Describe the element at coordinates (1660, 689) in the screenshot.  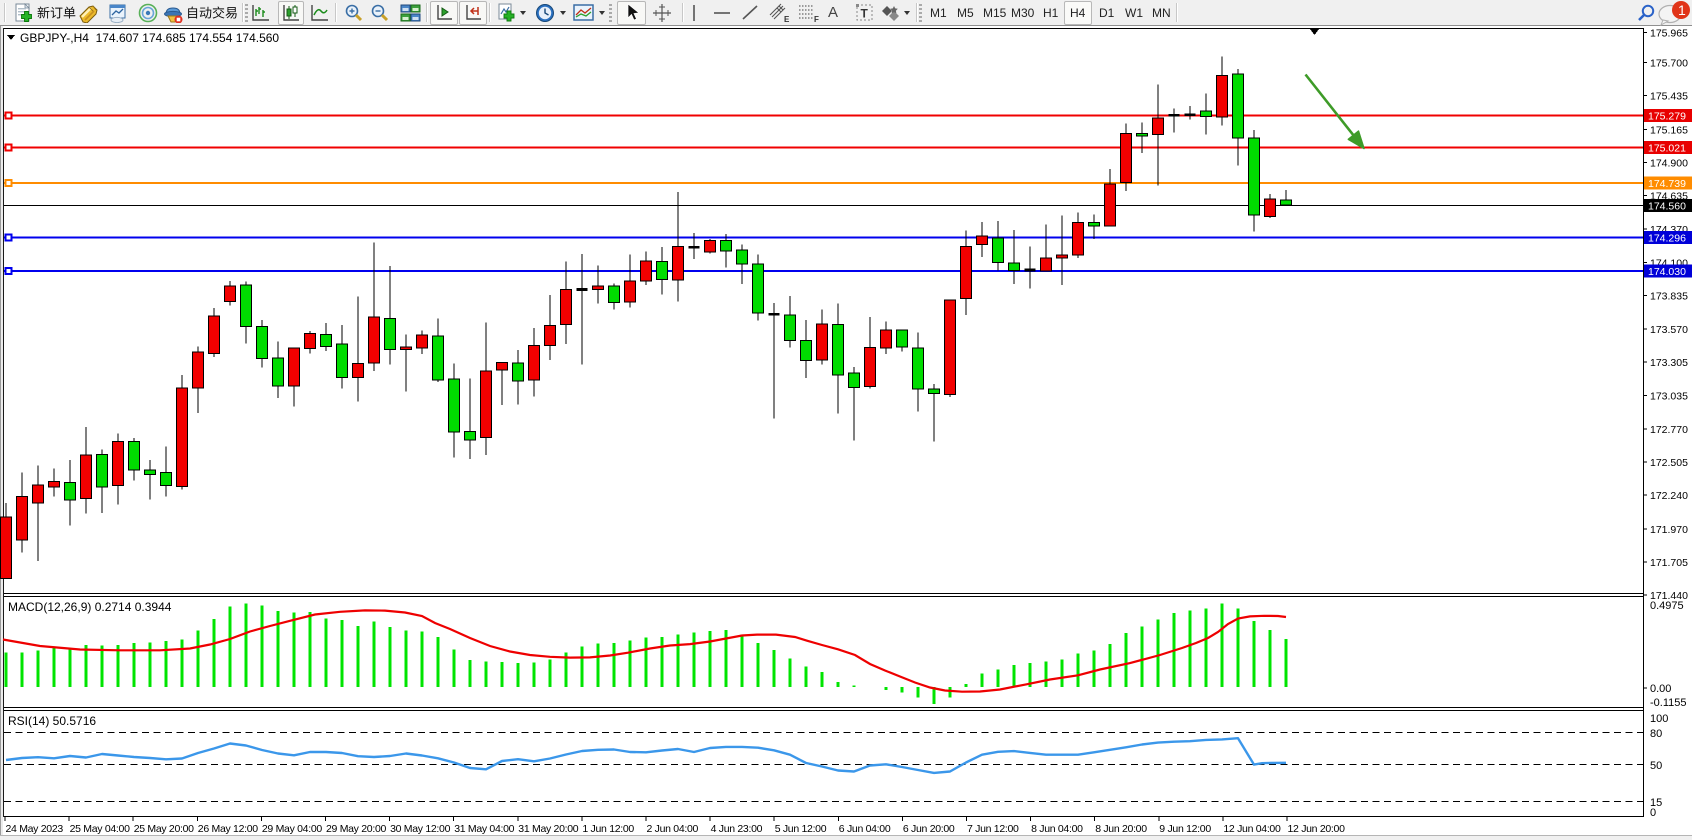
I see `svg-text: 0.00` at that location.